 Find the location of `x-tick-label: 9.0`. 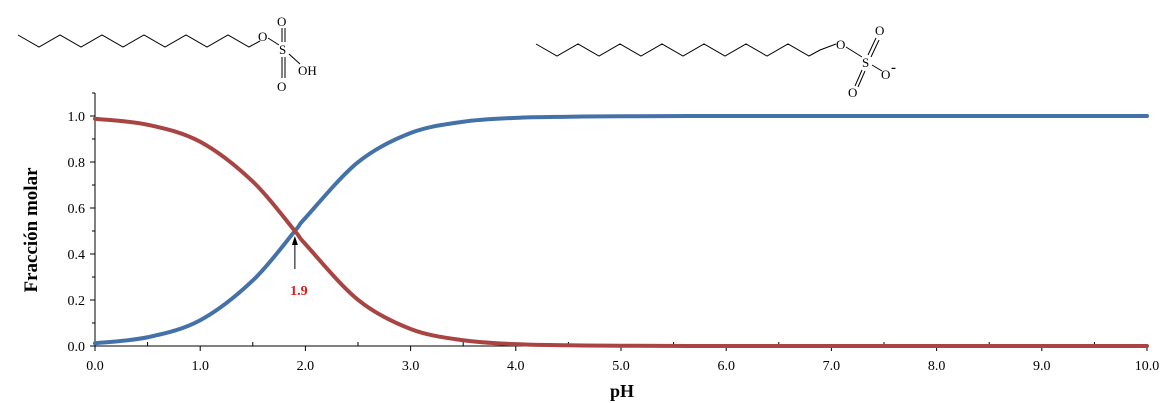

x-tick-label: 9.0 is located at coordinates (1042, 366).